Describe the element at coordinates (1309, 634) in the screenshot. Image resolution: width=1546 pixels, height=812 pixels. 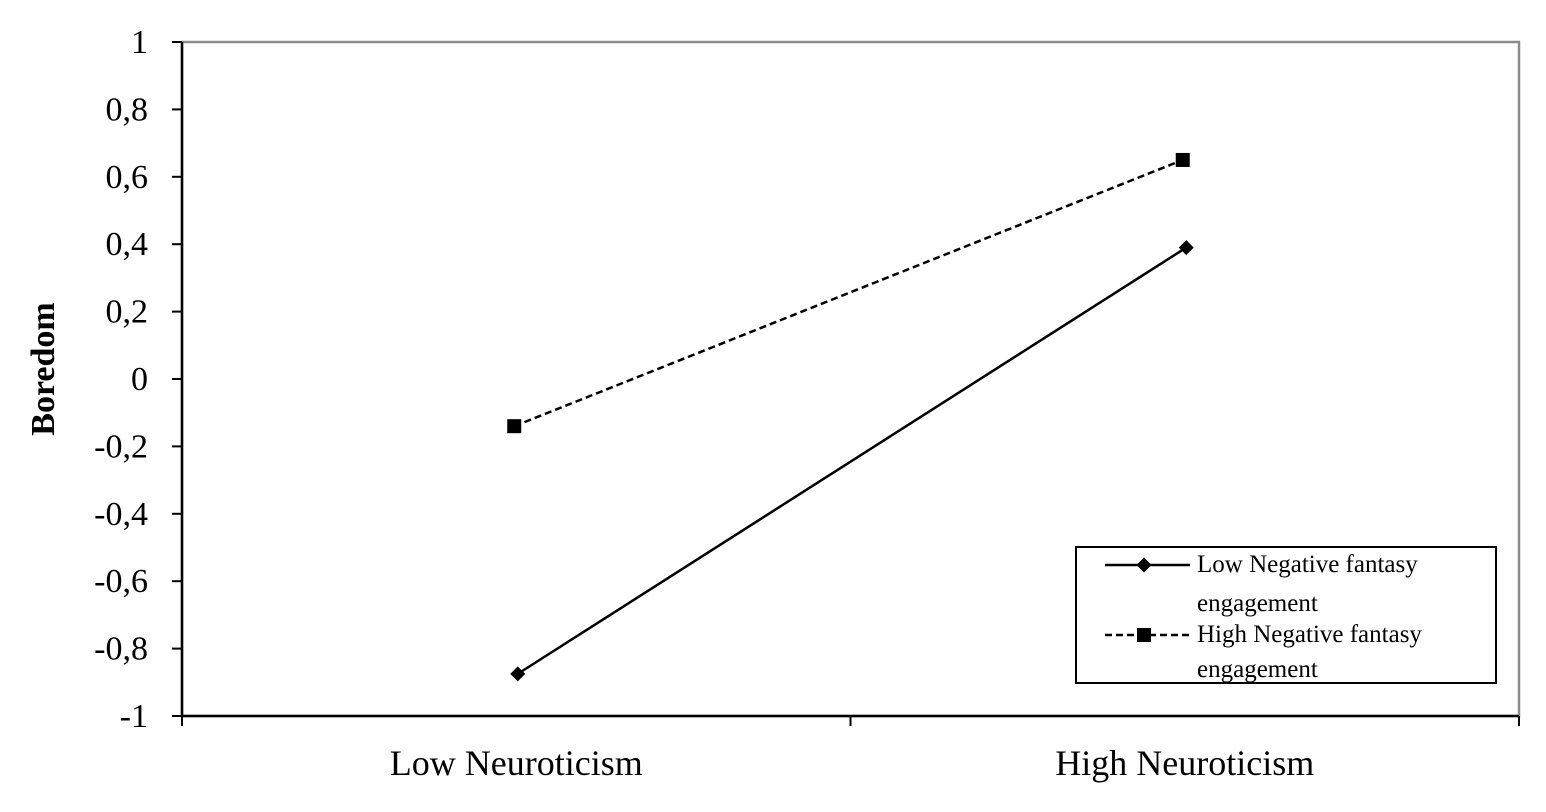
I see `legend-label: High Negative fantasy` at that location.